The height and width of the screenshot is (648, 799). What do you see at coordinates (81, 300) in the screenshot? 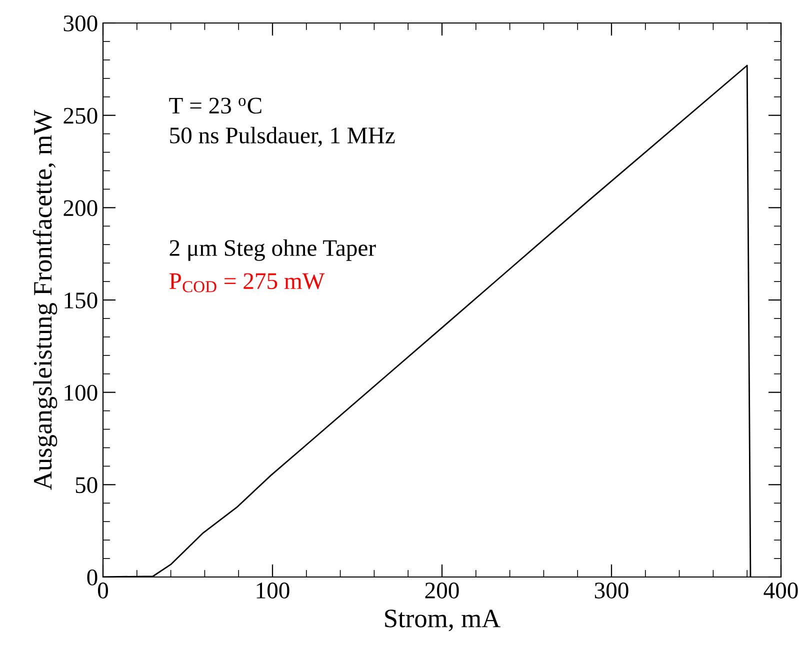
I see `y-tick-label: 150` at bounding box center [81, 300].